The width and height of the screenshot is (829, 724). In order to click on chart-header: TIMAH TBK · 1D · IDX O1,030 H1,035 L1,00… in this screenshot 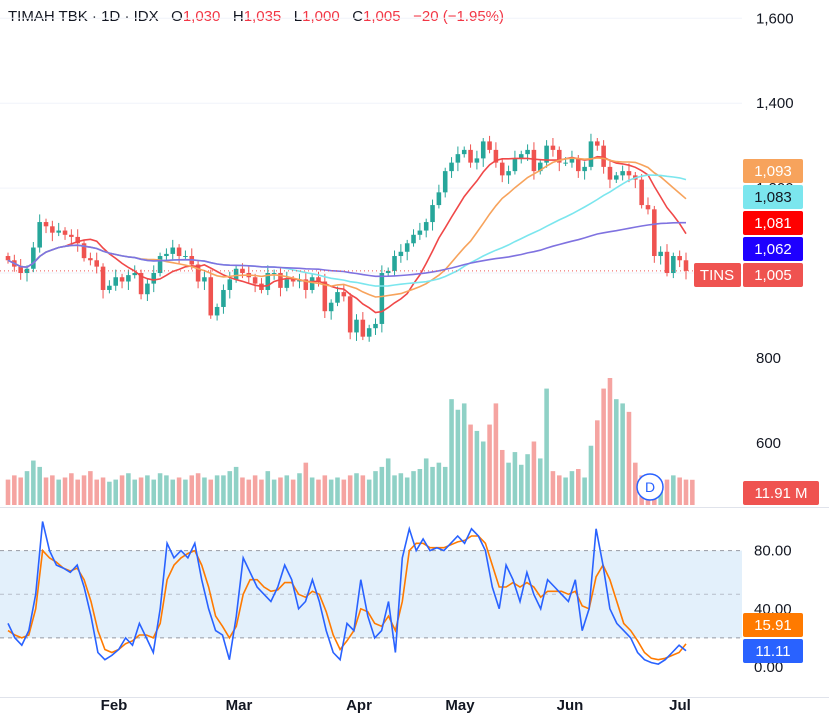, I will do `click(256, 16)`.